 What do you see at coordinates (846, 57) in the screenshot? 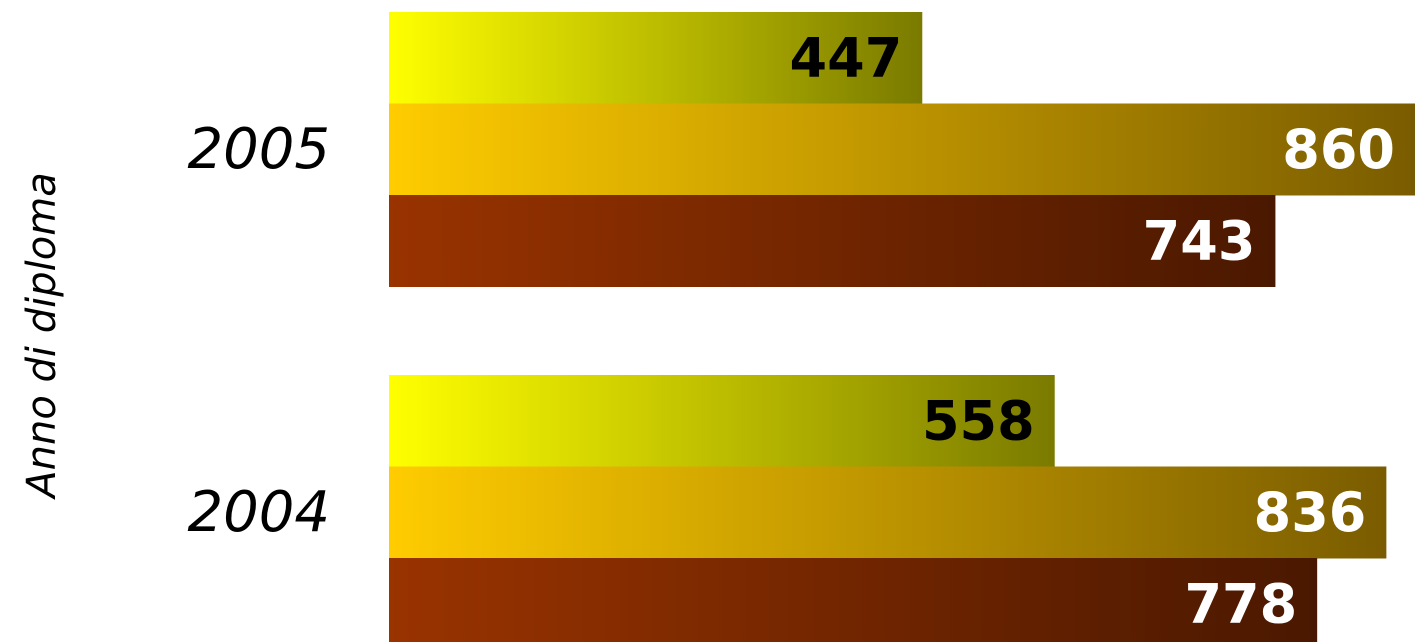
I see `value-label-2005-series-1: 447` at bounding box center [846, 57].